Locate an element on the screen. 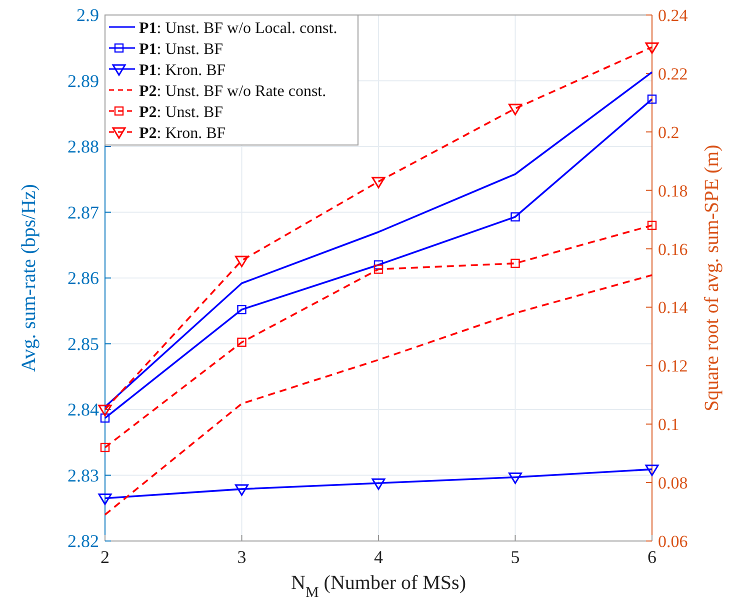  y2-tick-label: 0.12 is located at coordinates (673, 366).